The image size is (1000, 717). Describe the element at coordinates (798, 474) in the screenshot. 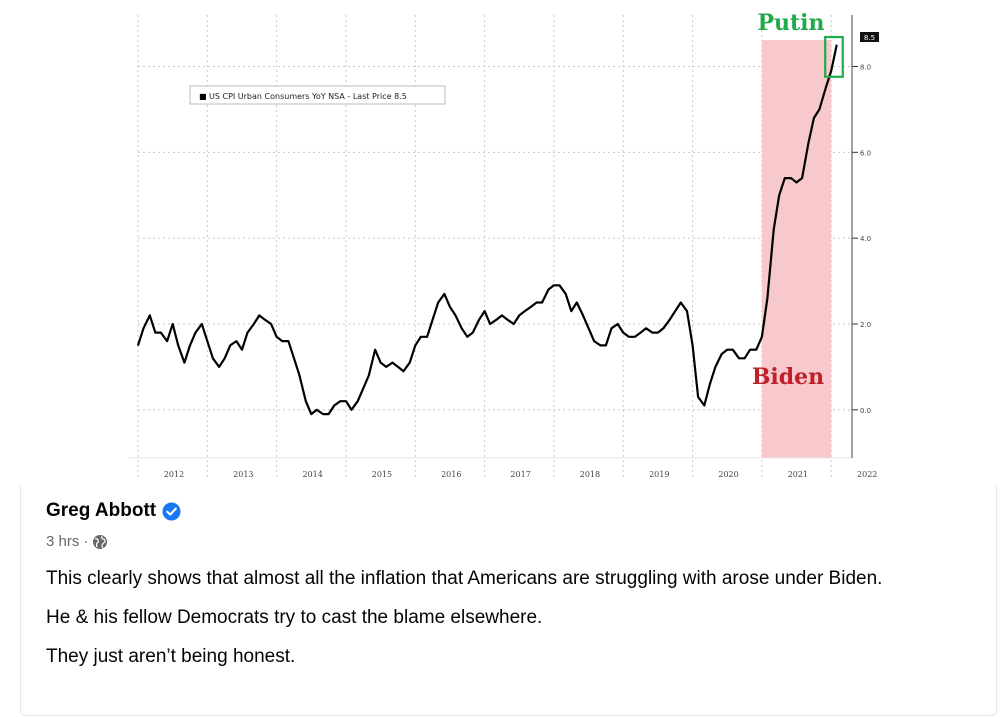

I see `x-tick-label: 2021` at that location.